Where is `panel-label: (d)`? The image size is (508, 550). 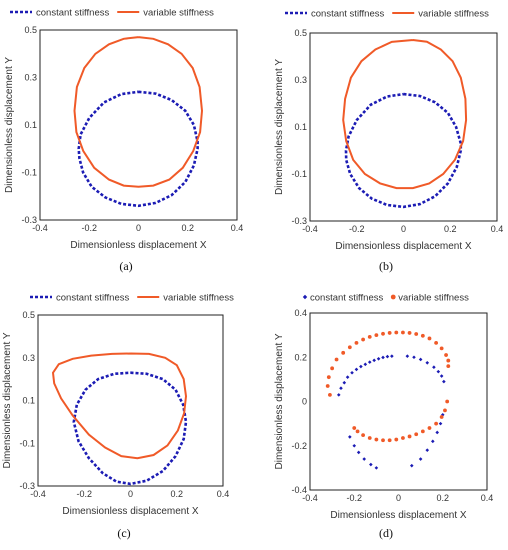
panel-label: (d) is located at coordinates (386, 533).